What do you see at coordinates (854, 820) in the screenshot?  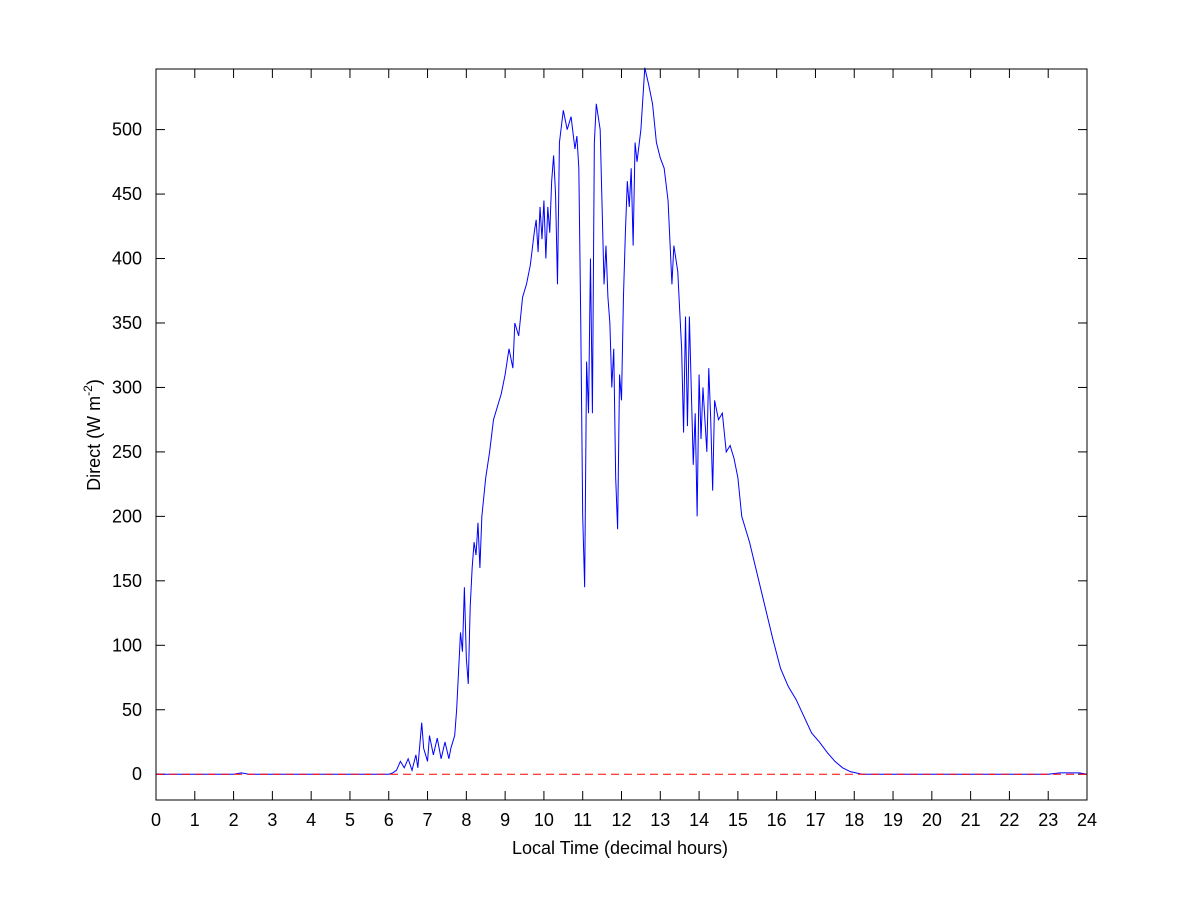 I see `x-tick-label: 18` at bounding box center [854, 820].